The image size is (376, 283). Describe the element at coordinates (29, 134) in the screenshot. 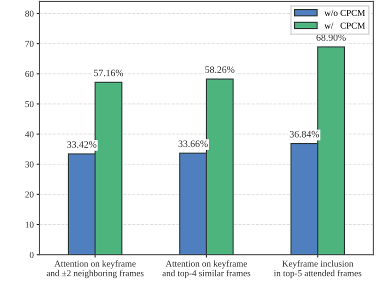

I see `y-tick-label: 40` at that location.